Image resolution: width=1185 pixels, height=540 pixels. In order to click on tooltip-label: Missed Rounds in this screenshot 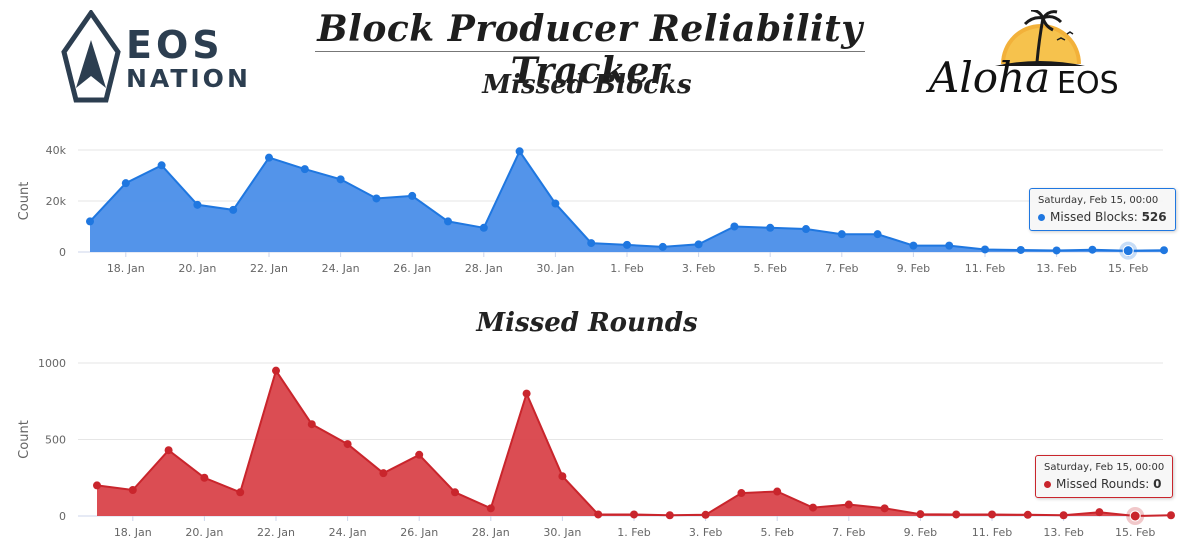, I will do `click(1101, 484)`.